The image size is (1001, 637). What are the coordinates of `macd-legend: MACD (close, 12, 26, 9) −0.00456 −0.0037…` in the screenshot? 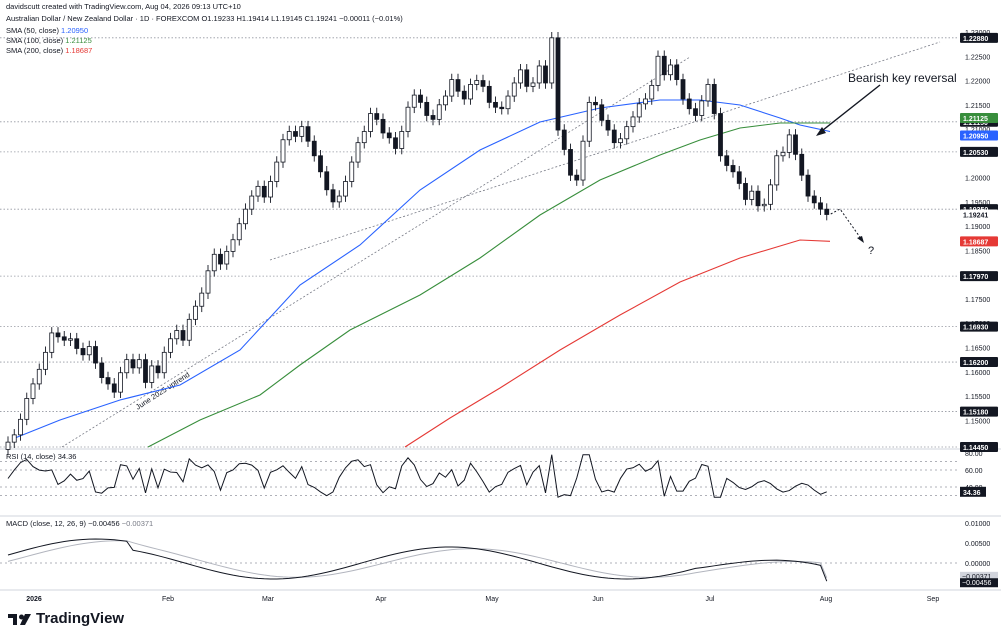 It's located at (79, 523).